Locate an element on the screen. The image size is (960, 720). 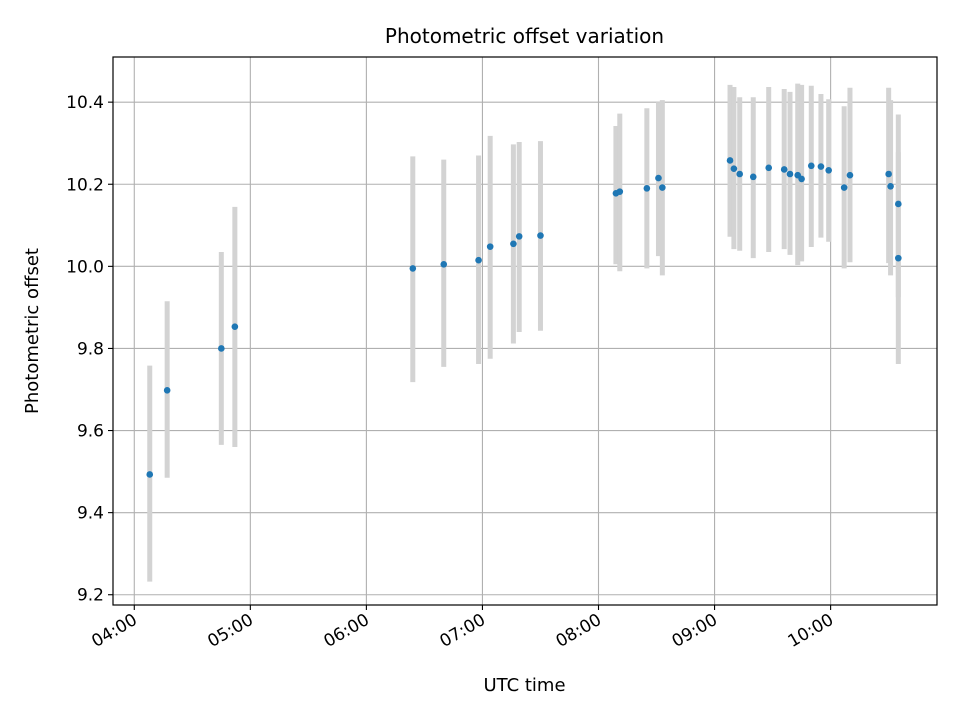
y-tick-label: 9.6 is located at coordinates (90, 432).